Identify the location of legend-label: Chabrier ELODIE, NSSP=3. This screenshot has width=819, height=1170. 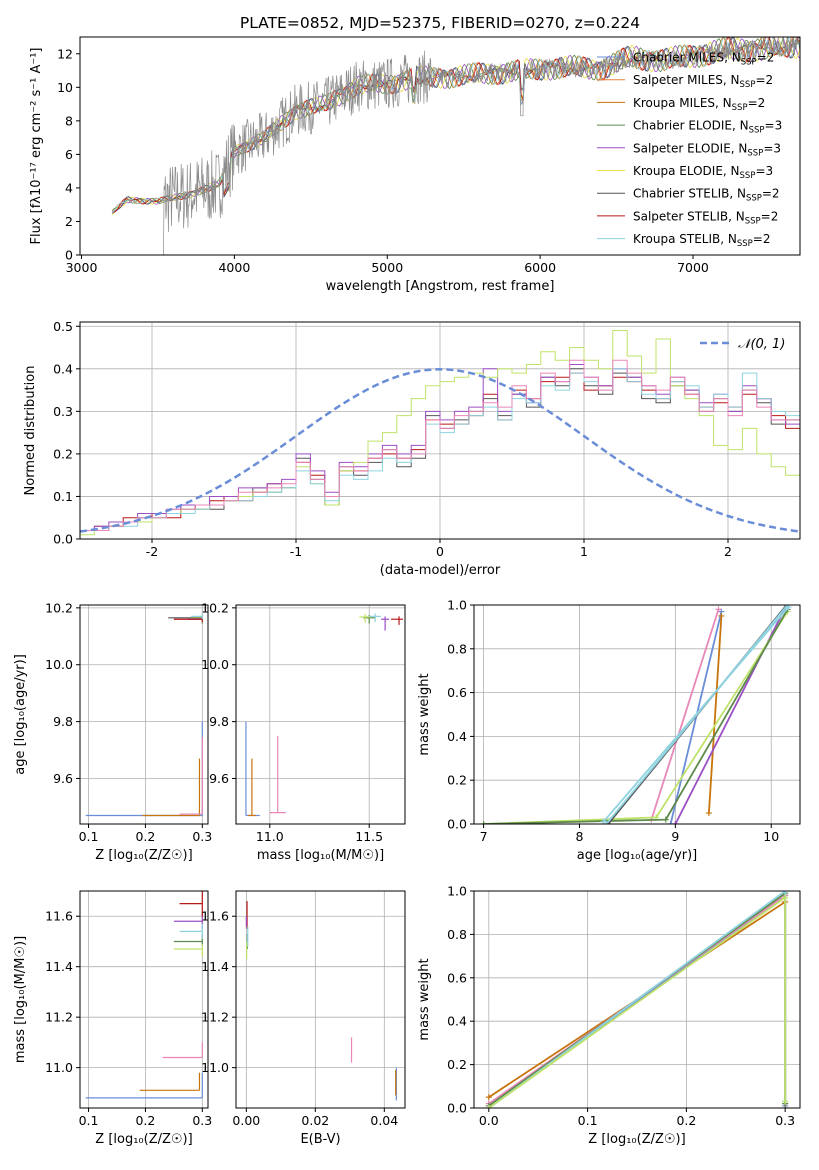
(707, 127).